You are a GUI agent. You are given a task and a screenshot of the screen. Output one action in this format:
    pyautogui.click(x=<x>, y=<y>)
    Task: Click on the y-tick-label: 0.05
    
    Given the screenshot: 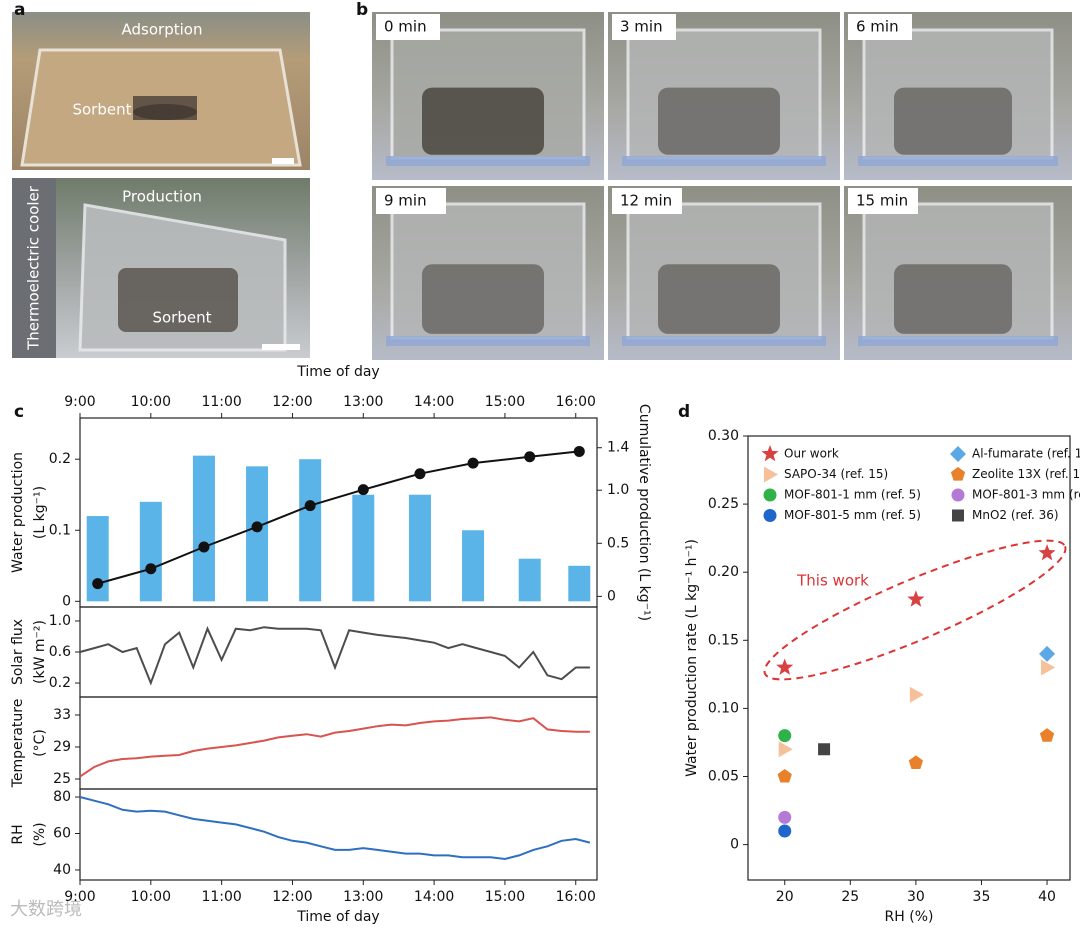 What is the action you would take?
    pyautogui.click(x=723, y=776)
    